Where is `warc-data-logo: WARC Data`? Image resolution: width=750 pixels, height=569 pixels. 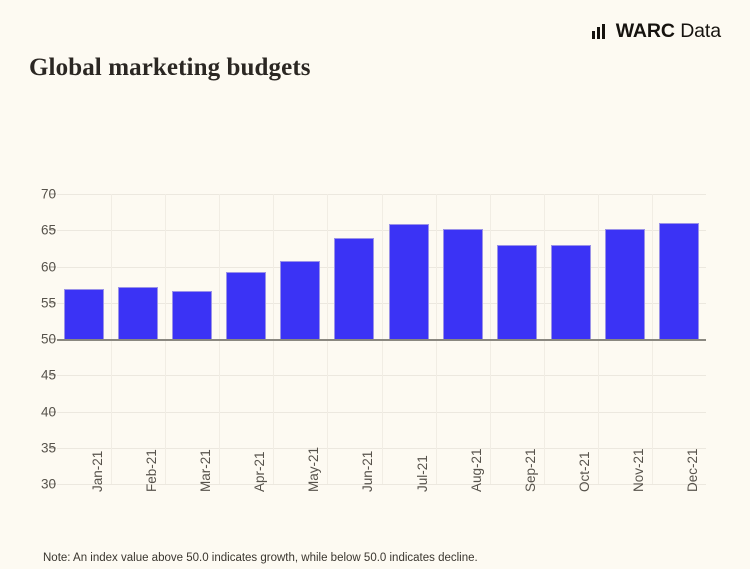 warc-data-logo: WARC Data is located at coordinates (656, 31).